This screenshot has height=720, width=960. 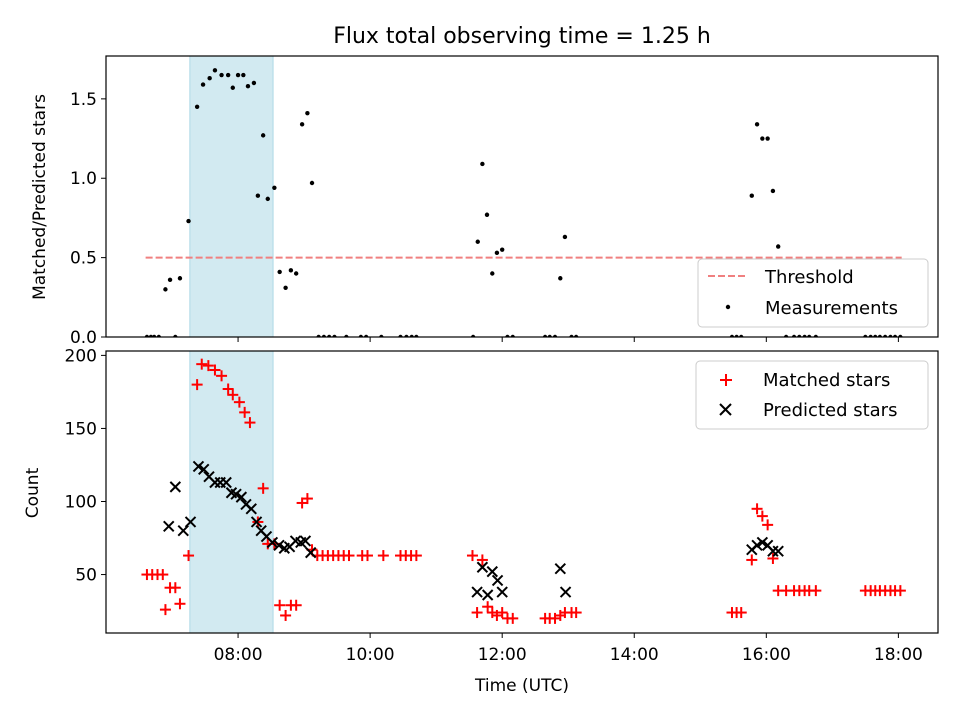 I want to click on predicted-stars-series, so click(x=473, y=530).